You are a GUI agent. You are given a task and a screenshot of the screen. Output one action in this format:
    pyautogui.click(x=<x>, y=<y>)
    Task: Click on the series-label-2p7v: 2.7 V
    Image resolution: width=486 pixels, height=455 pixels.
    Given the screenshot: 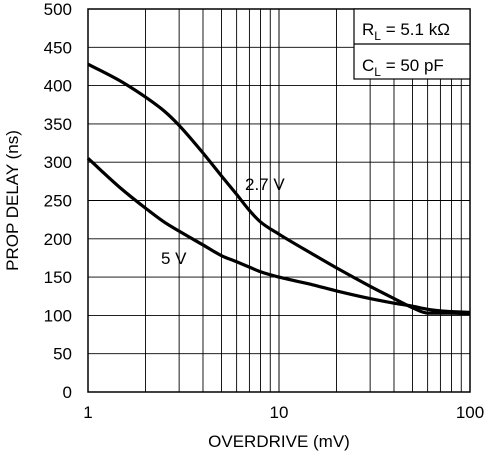 What is the action you would take?
    pyautogui.click(x=265, y=184)
    